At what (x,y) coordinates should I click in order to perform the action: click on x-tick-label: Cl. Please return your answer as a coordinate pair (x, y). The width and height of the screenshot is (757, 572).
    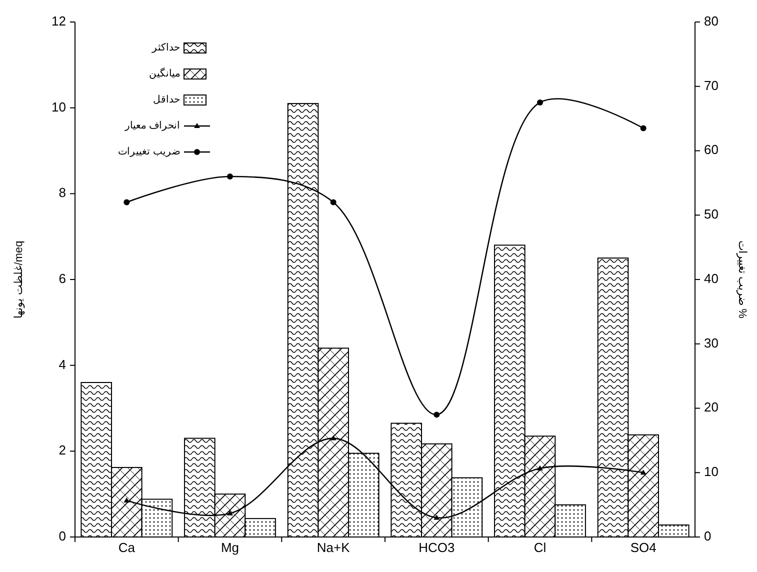
    Looking at the image, I should click on (540, 547).